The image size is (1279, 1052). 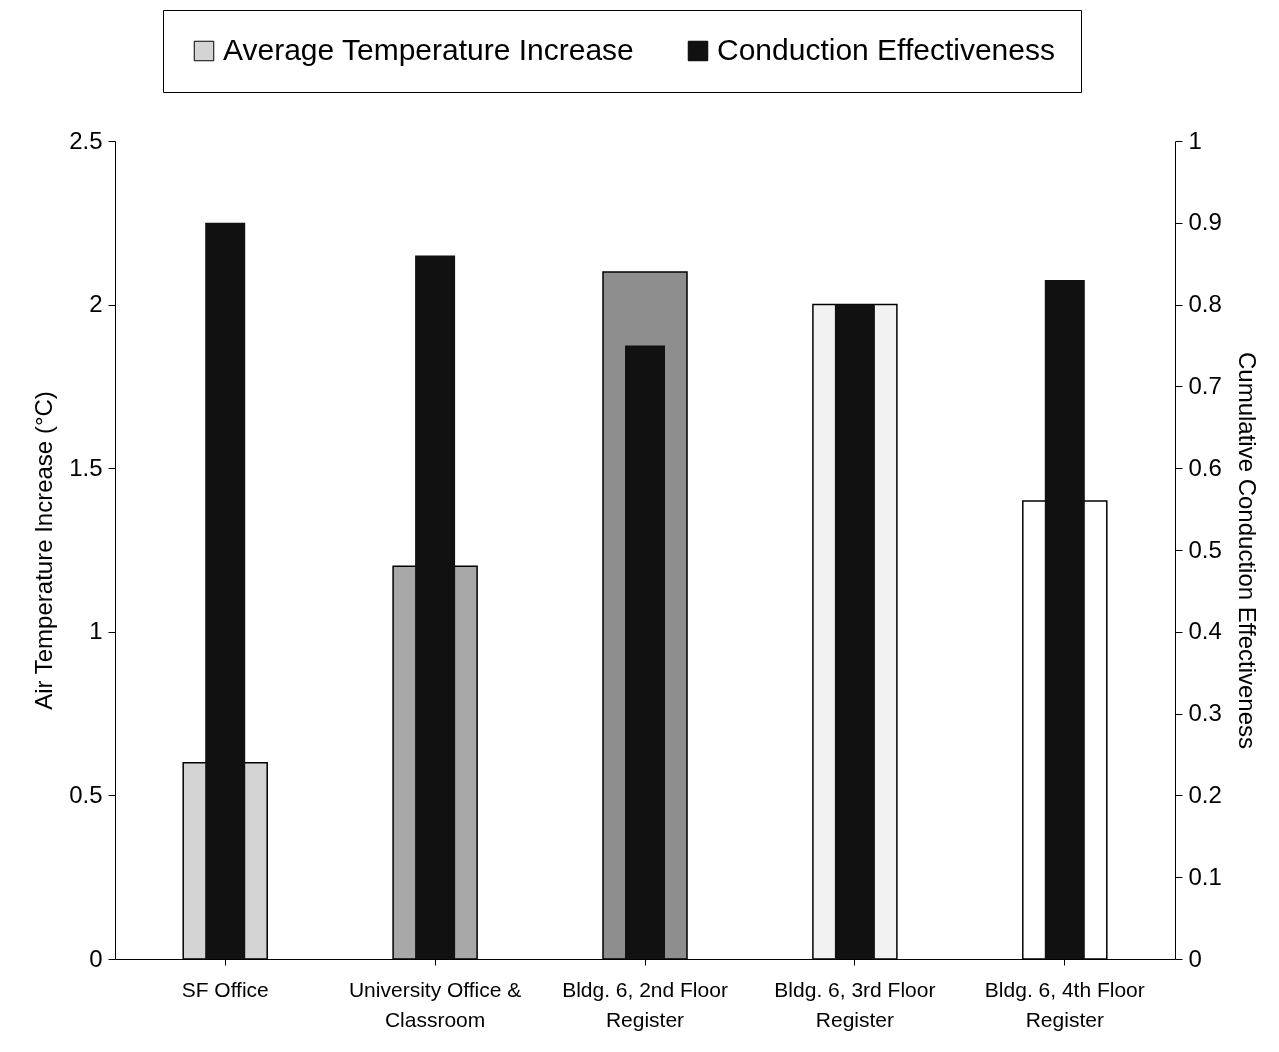 I want to click on y-tick-label: 1, so click(x=96, y=631).